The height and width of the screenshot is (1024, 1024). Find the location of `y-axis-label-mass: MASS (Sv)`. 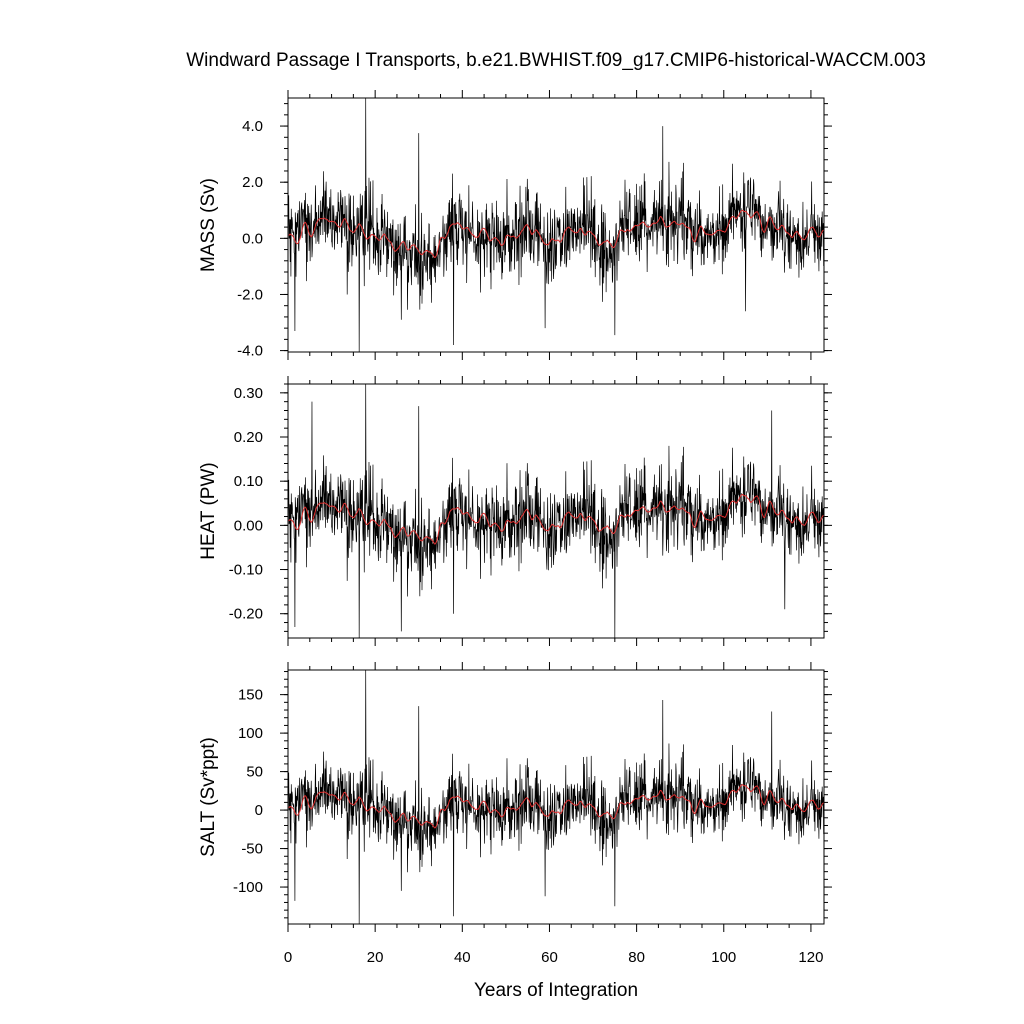

y-axis-label-mass: MASS (Sv) is located at coordinates (208, 225).